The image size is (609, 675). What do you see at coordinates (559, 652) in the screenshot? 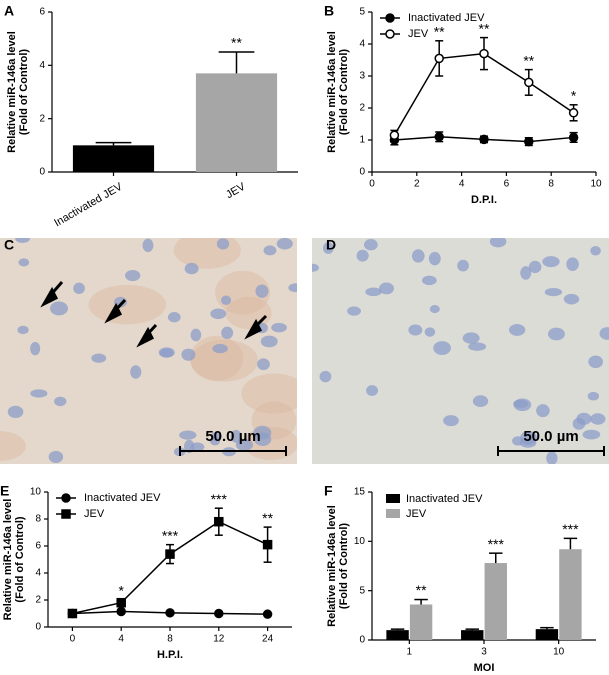
I see `x-tick-label: 10` at bounding box center [559, 652].